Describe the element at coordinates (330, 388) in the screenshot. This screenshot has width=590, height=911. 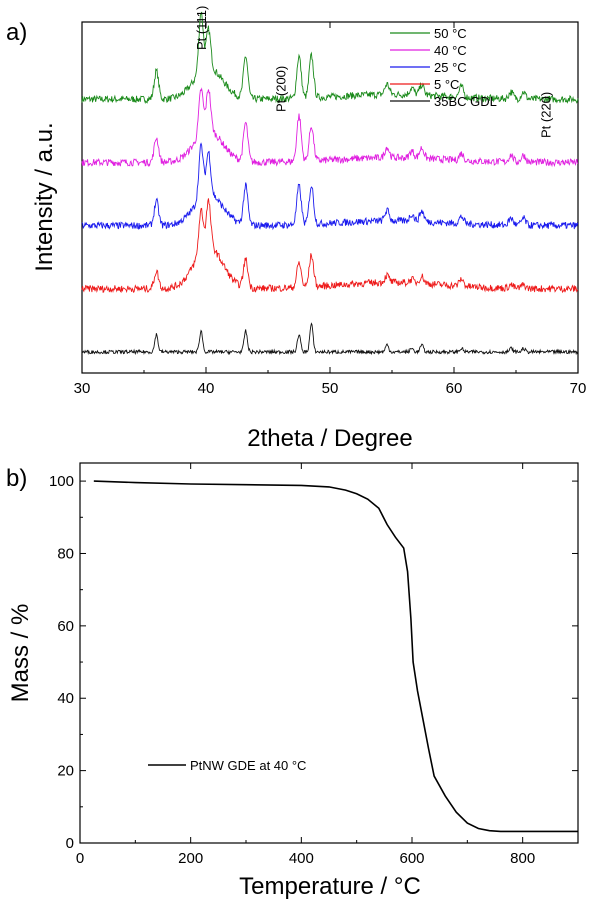
I see `xrd-x-tick-label: 50` at that location.